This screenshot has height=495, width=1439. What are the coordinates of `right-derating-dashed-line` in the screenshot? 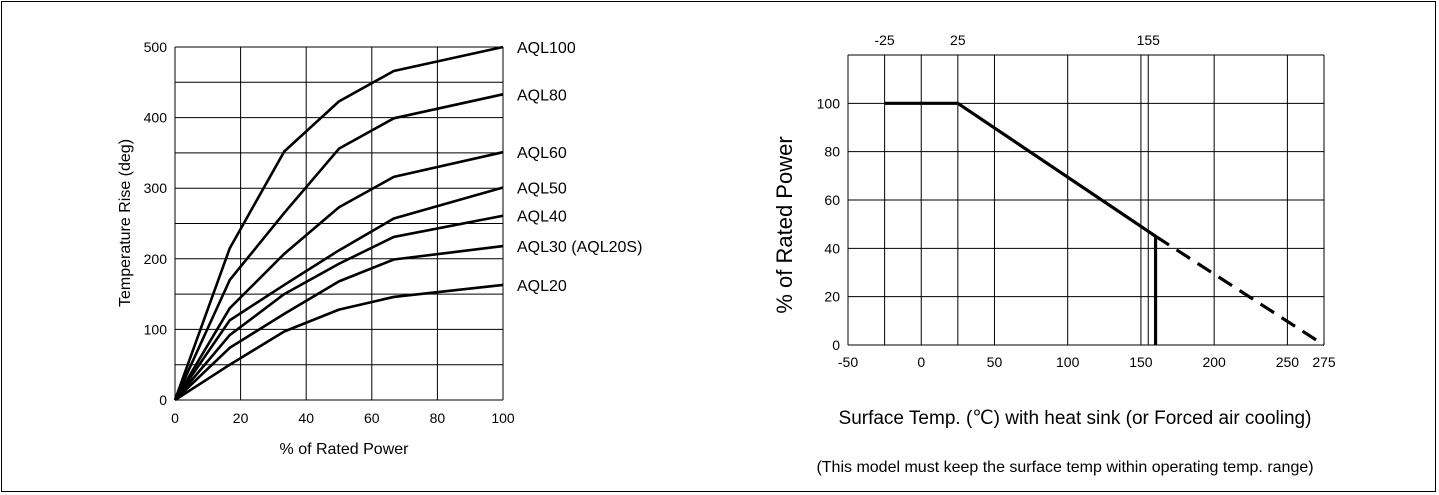 It's located at (1239, 290).